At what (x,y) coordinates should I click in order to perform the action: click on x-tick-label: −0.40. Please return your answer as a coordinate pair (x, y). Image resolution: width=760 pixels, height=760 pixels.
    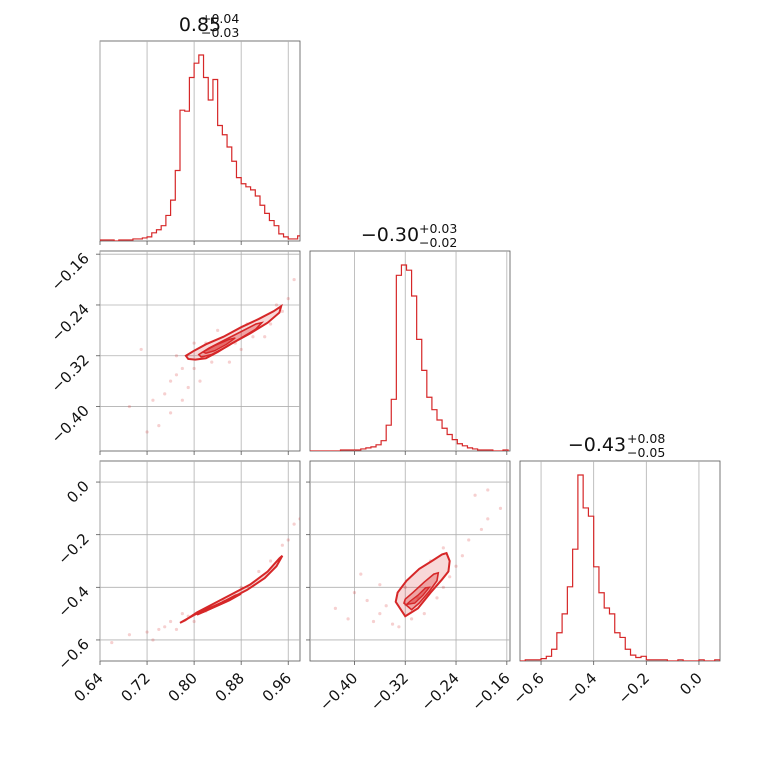
    Looking at the image, I should click on (338, 691).